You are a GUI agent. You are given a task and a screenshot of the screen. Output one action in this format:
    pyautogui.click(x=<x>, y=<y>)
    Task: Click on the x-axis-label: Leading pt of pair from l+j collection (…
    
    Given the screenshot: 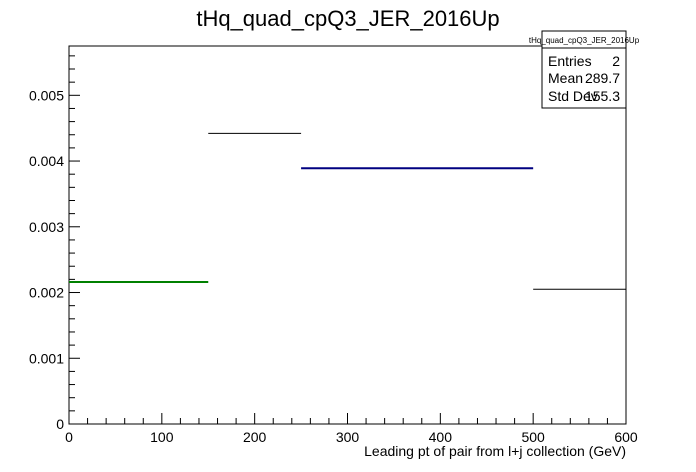 What is the action you would take?
    pyautogui.click(x=495, y=451)
    